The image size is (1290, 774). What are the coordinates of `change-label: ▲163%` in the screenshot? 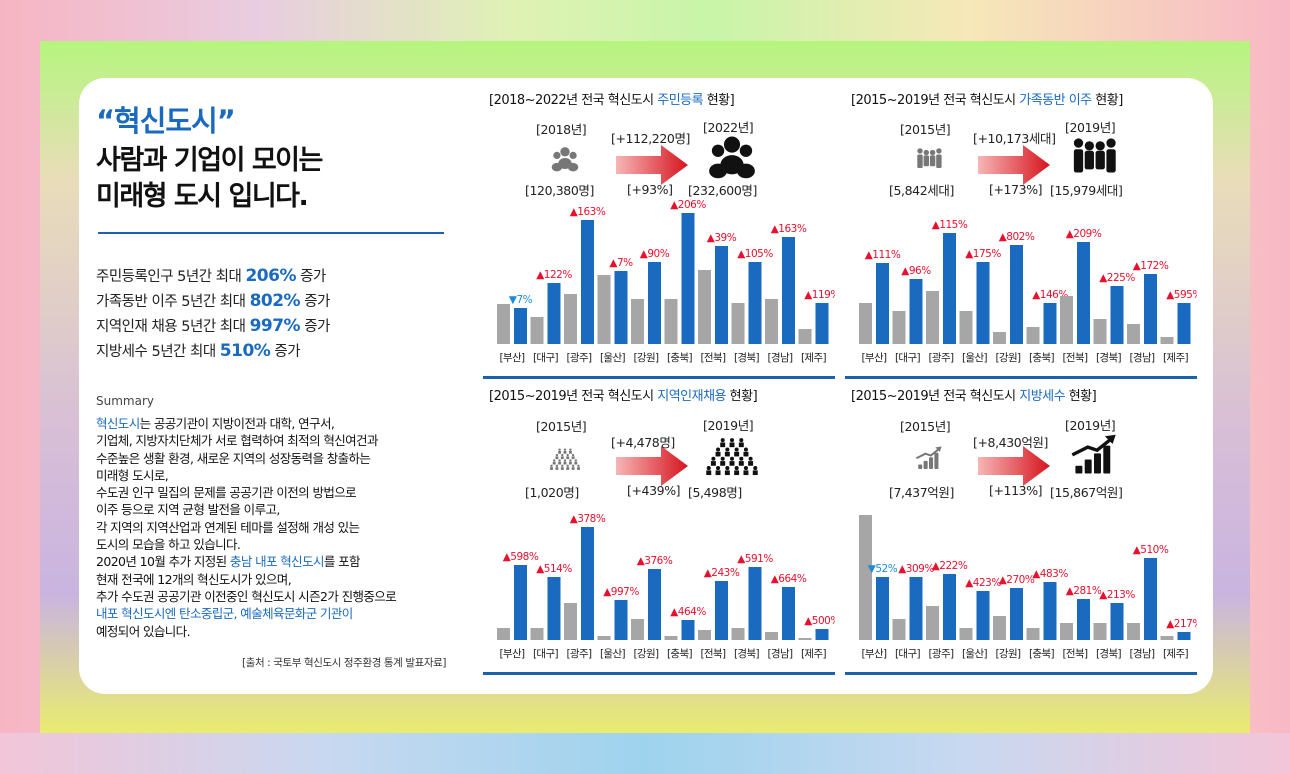 It's located at (789, 229).